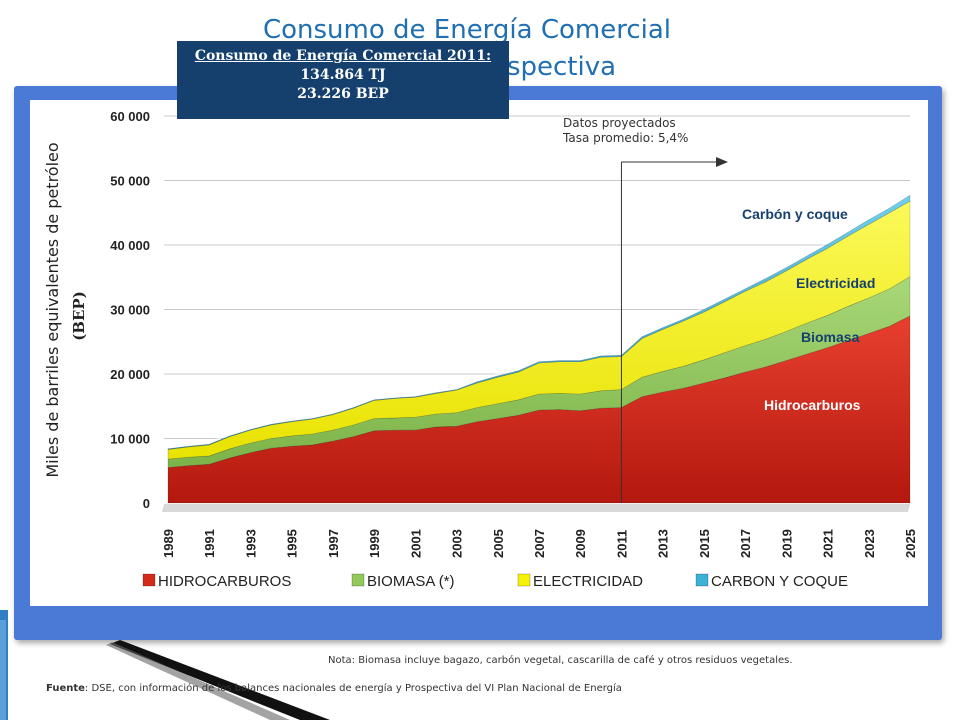 This screenshot has width=960, height=720. What do you see at coordinates (830, 337) in the screenshot?
I see `band-label-biomass: Biomasa` at bounding box center [830, 337].